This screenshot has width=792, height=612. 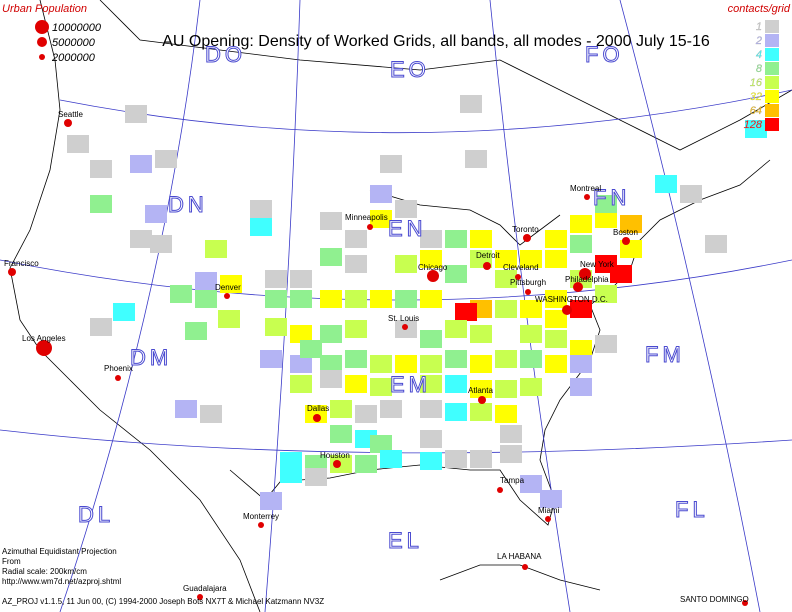 What do you see at coordinates (611, 197) in the screenshot?
I see `grid-square-label: FN` at bounding box center [611, 197].